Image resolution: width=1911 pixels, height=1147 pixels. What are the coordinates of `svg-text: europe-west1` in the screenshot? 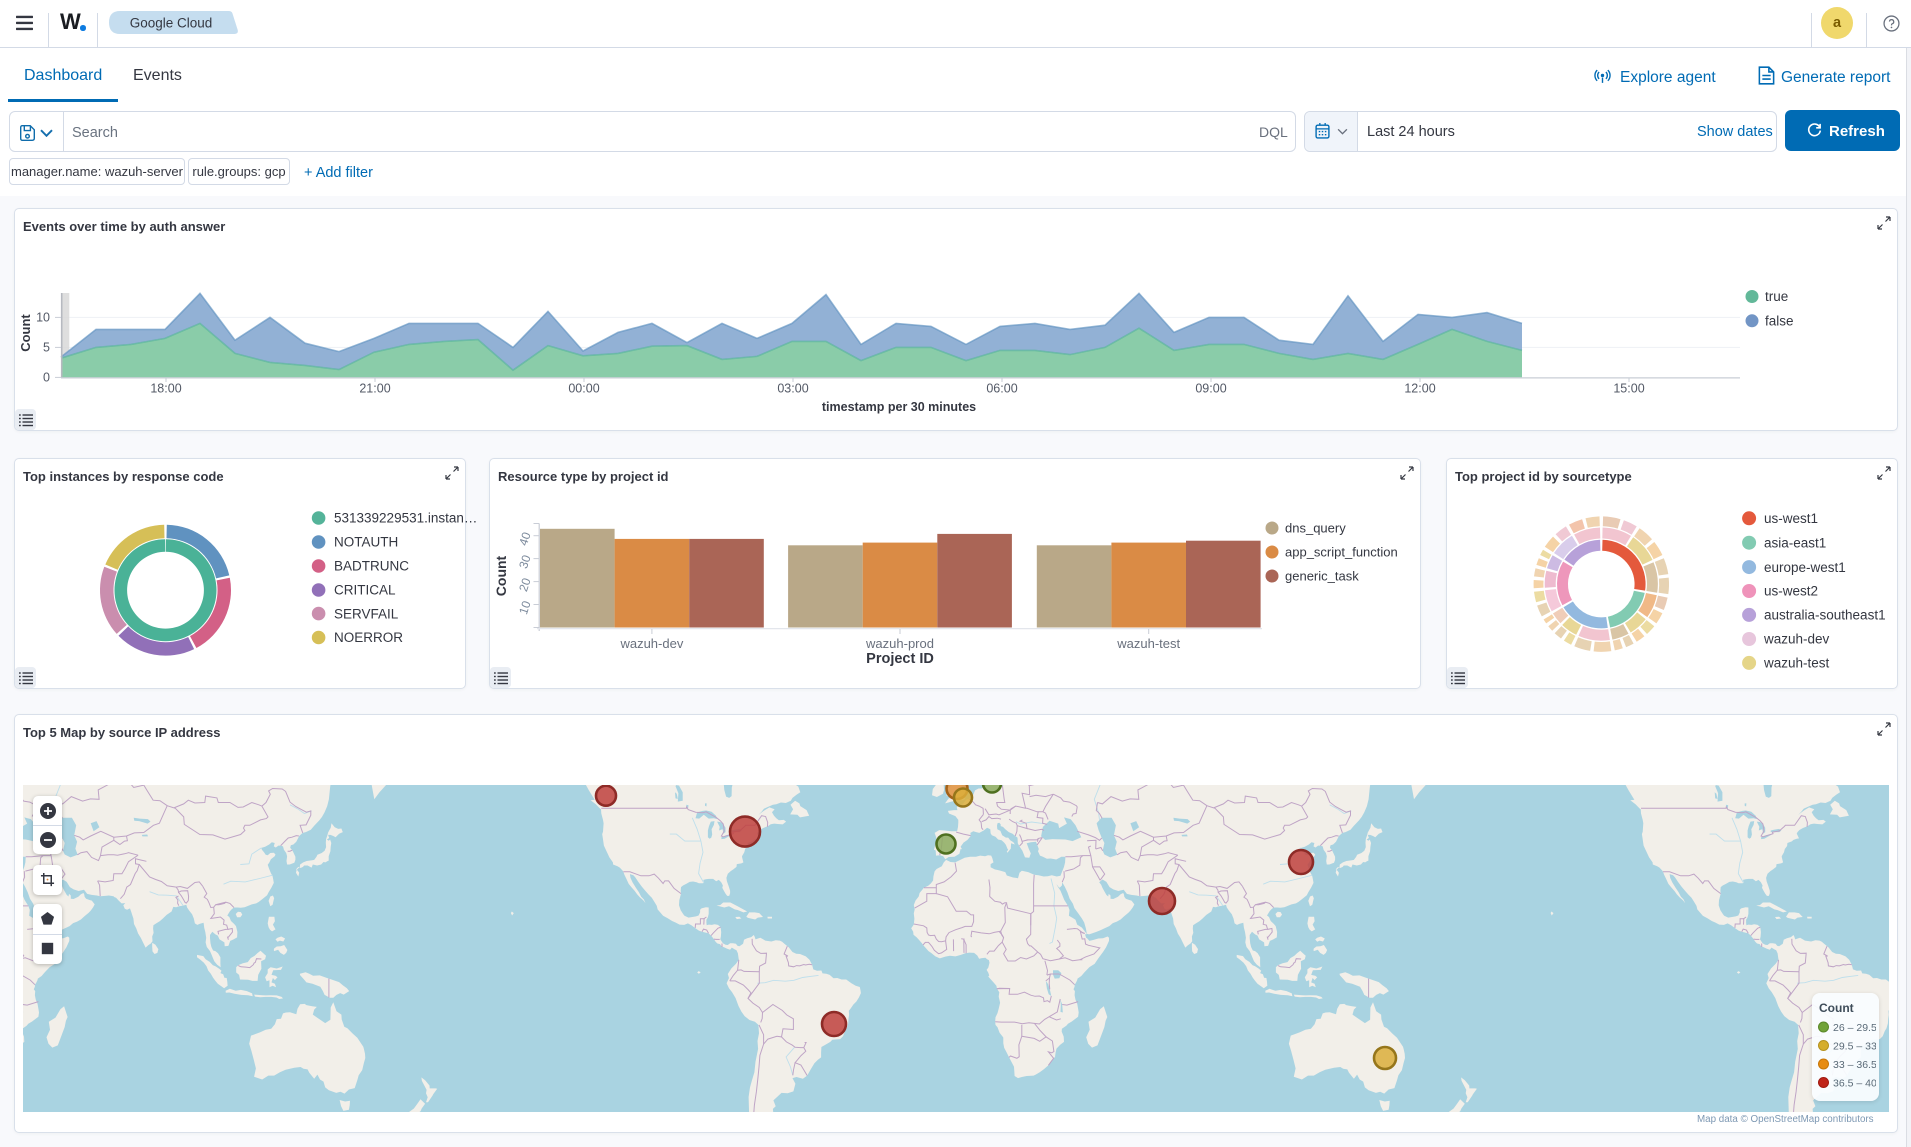 It's located at (1805, 567).